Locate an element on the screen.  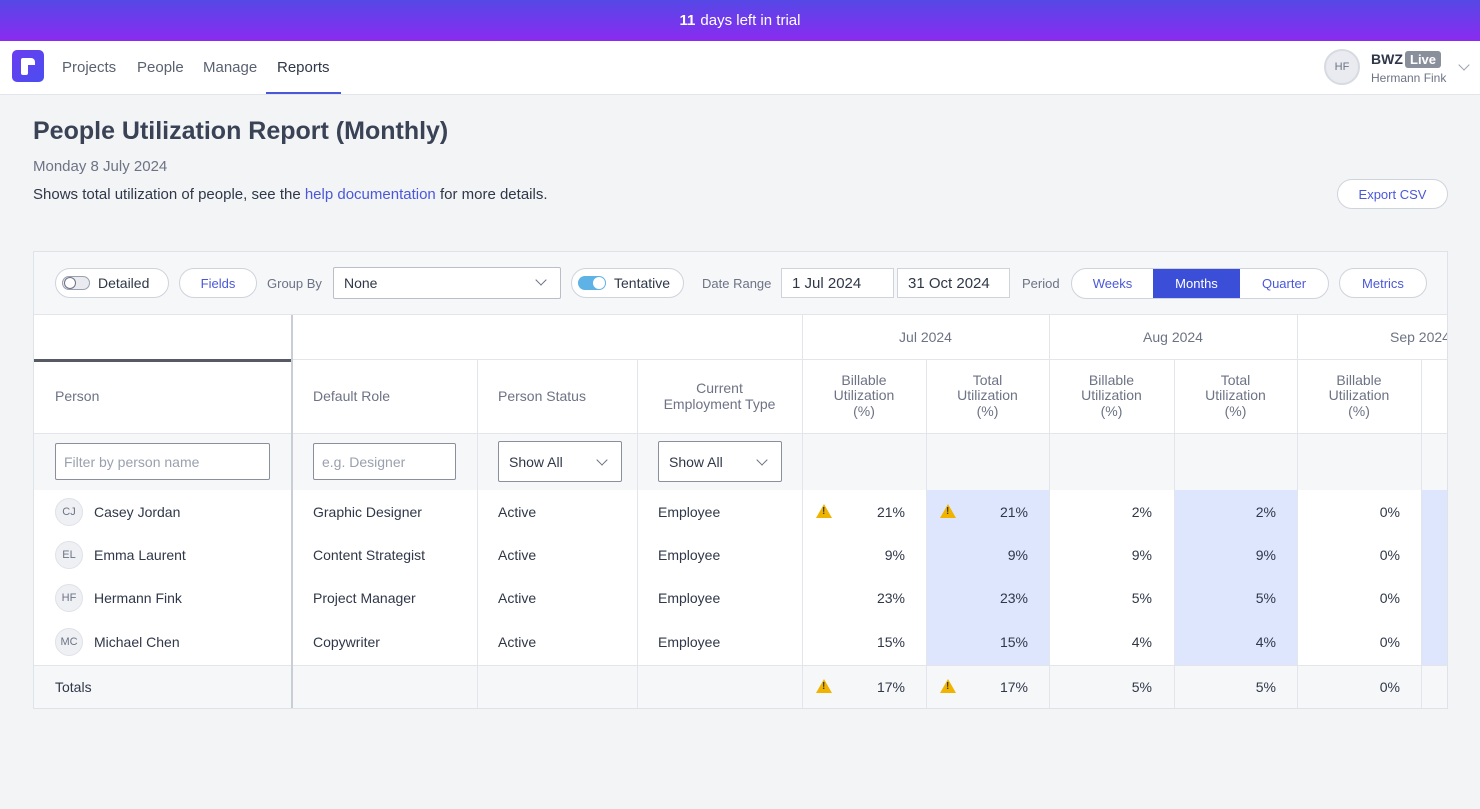
column-header-sep-billable: Billable Utilization (%) is located at coordinates (1359, 395).